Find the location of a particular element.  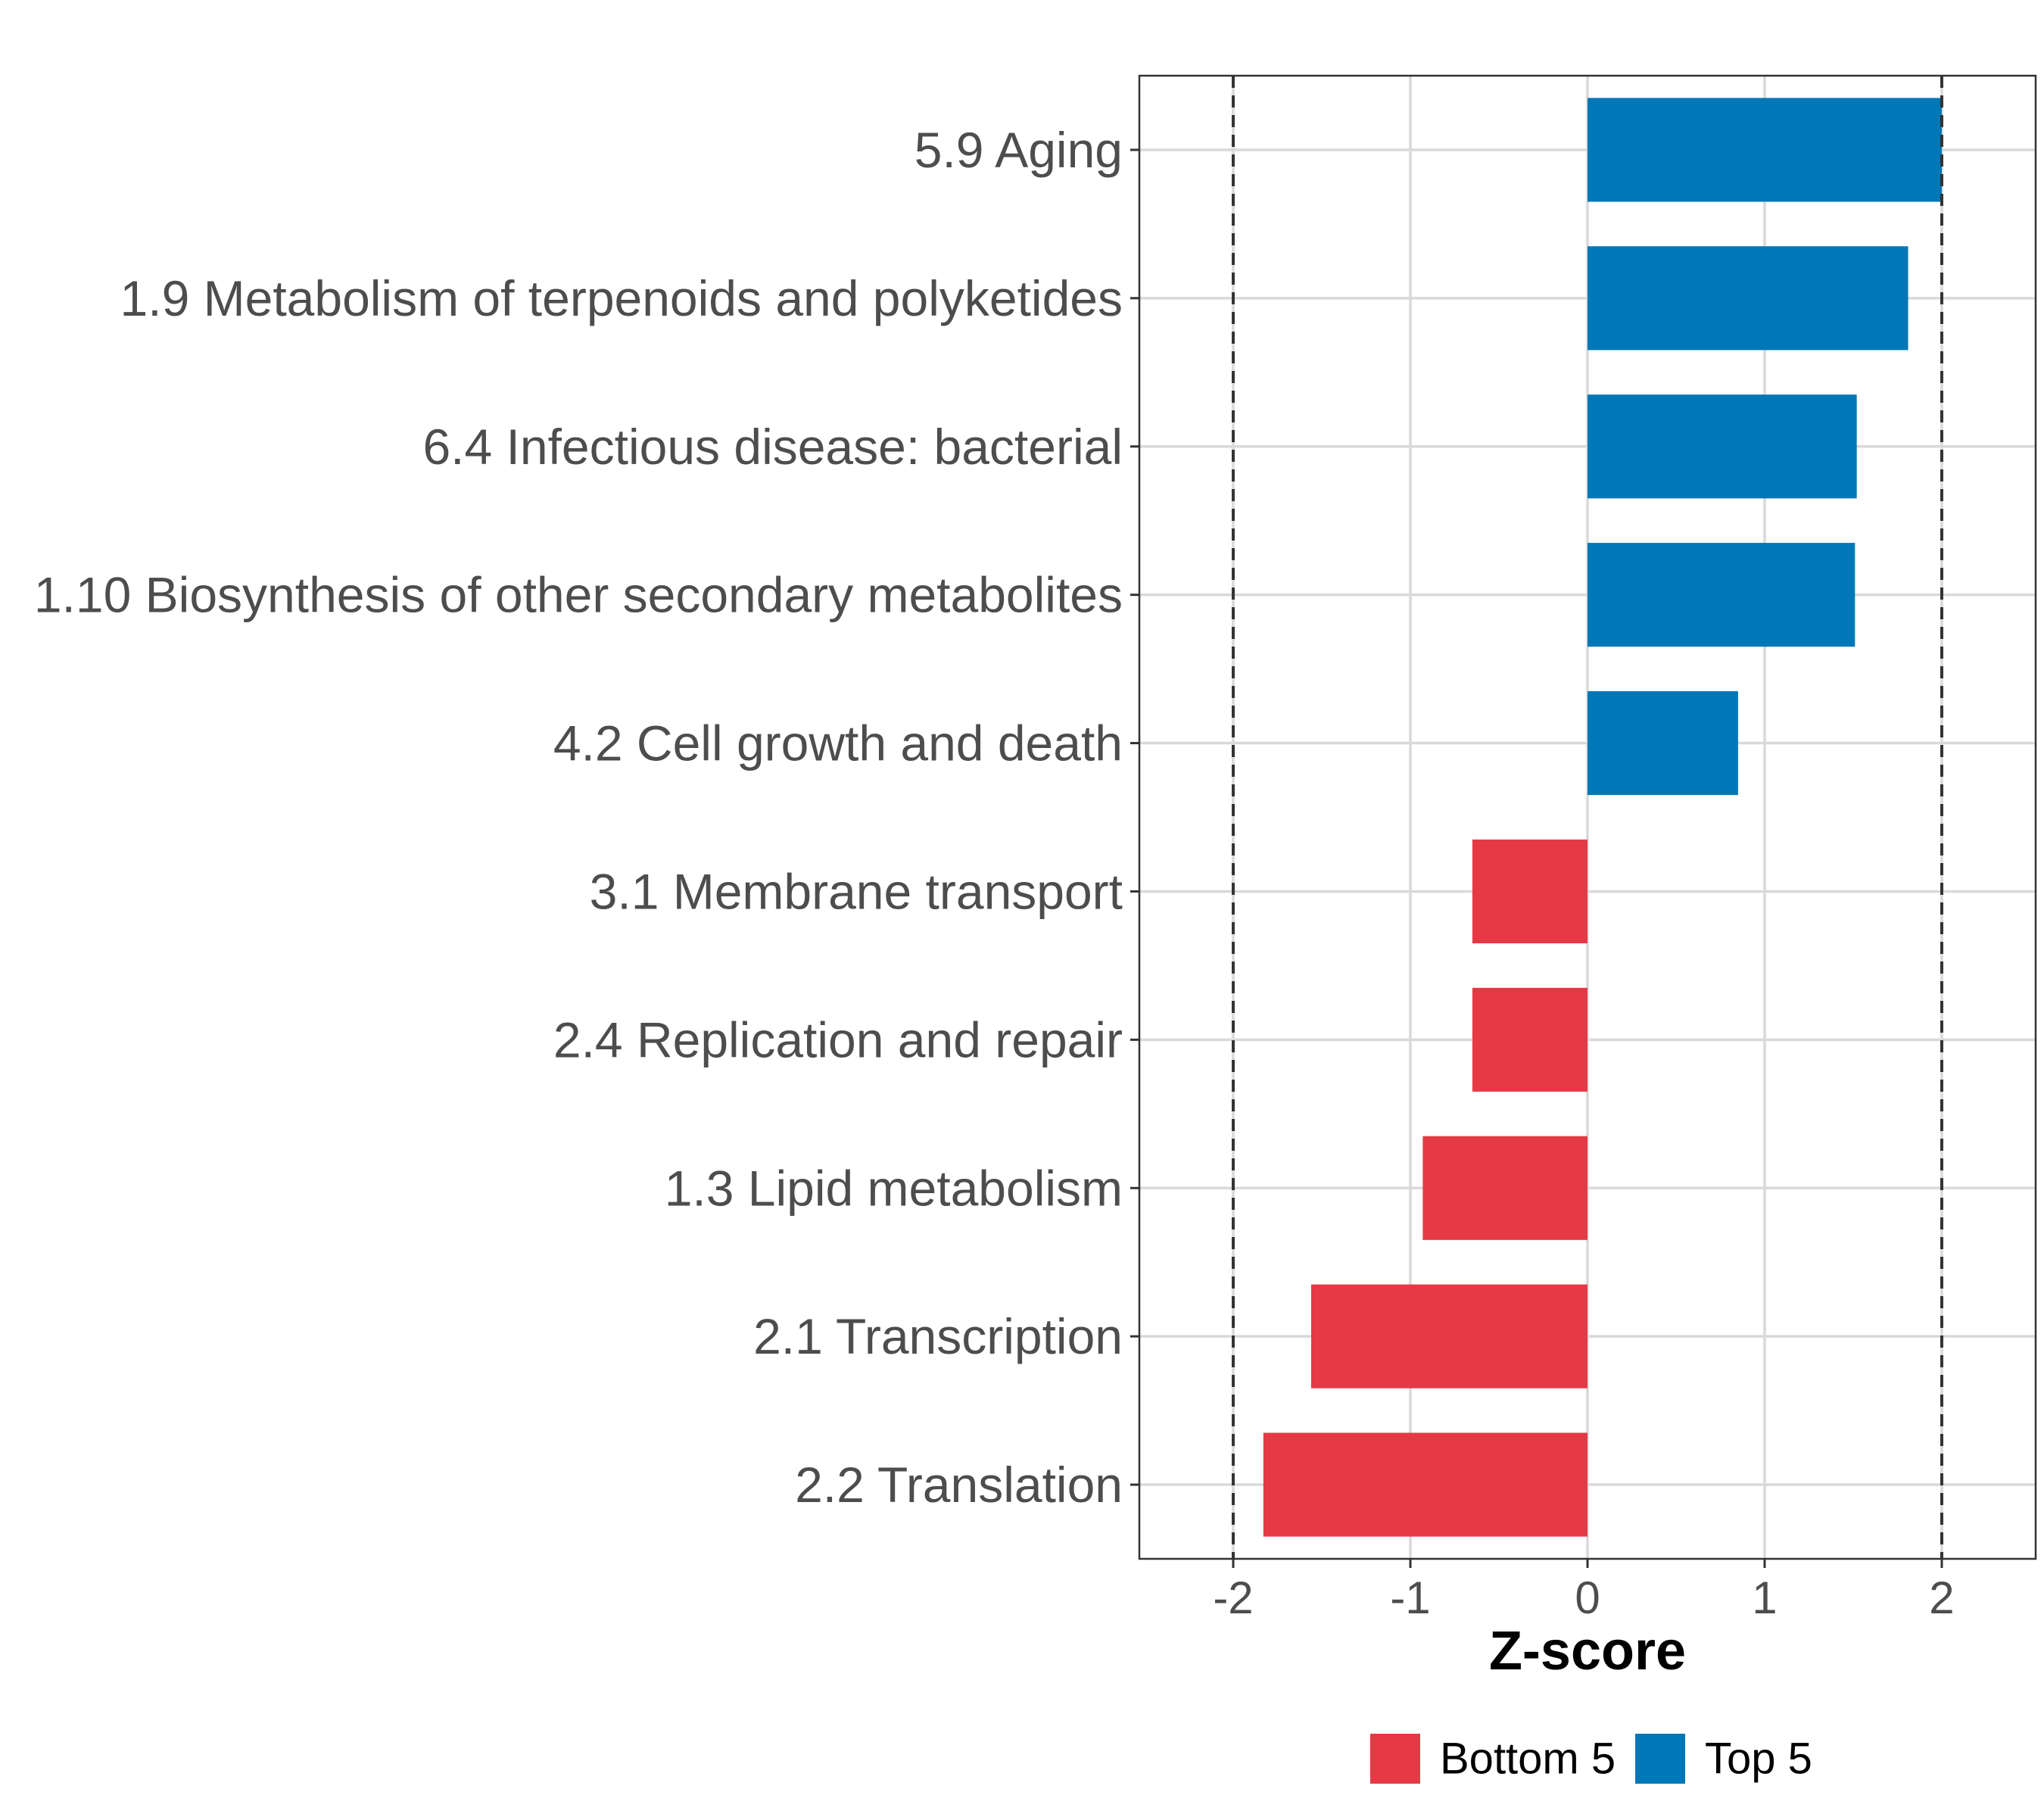

legend: Bottom 5 Top 5 is located at coordinates (1591, 1759).